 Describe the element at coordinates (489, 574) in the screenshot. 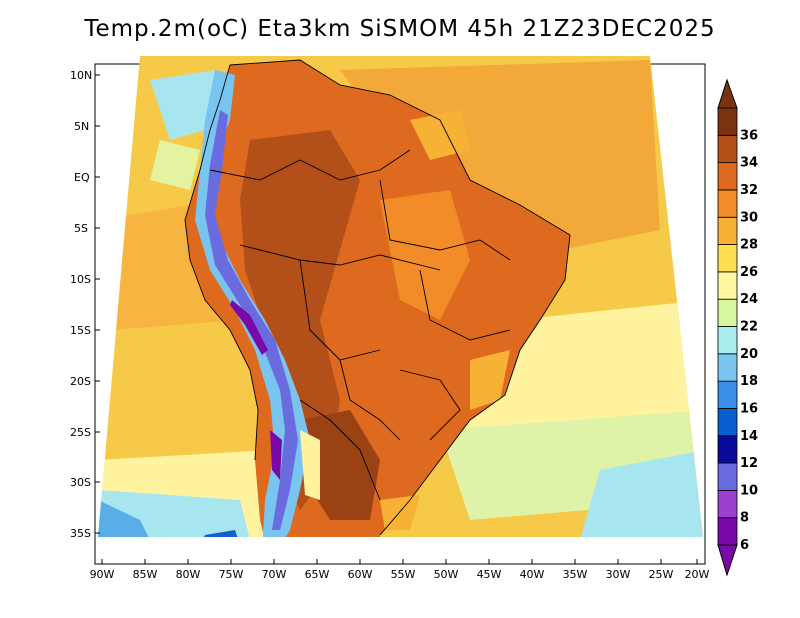

I see `lon-label: 45W` at that location.